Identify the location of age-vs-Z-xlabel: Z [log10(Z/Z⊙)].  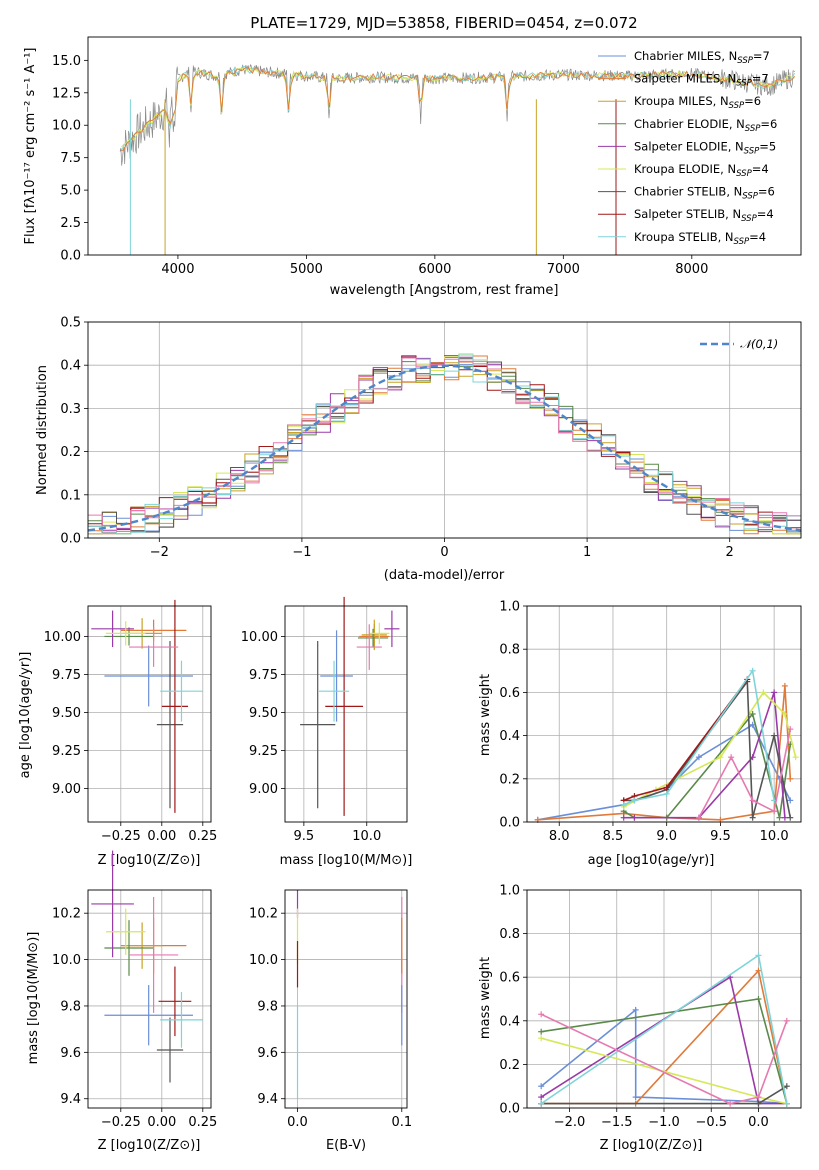
(149, 860).